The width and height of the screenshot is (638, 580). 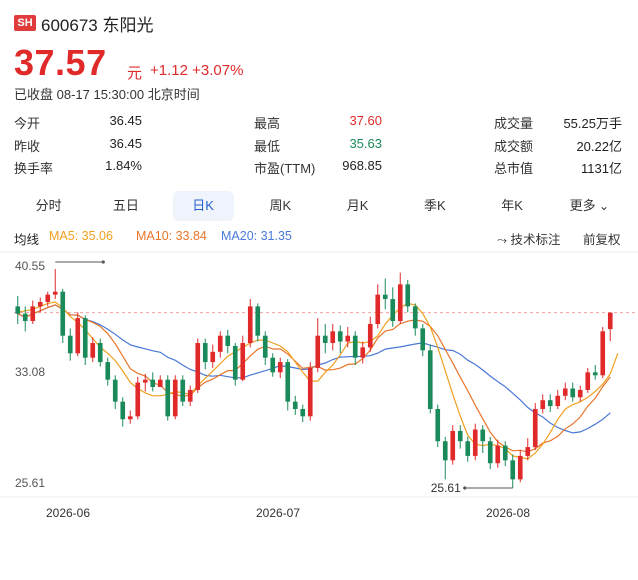 What do you see at coordinates (434, 206) in the screenshot?
I see `tab-5: 季K` at bounding box center [434, 206].